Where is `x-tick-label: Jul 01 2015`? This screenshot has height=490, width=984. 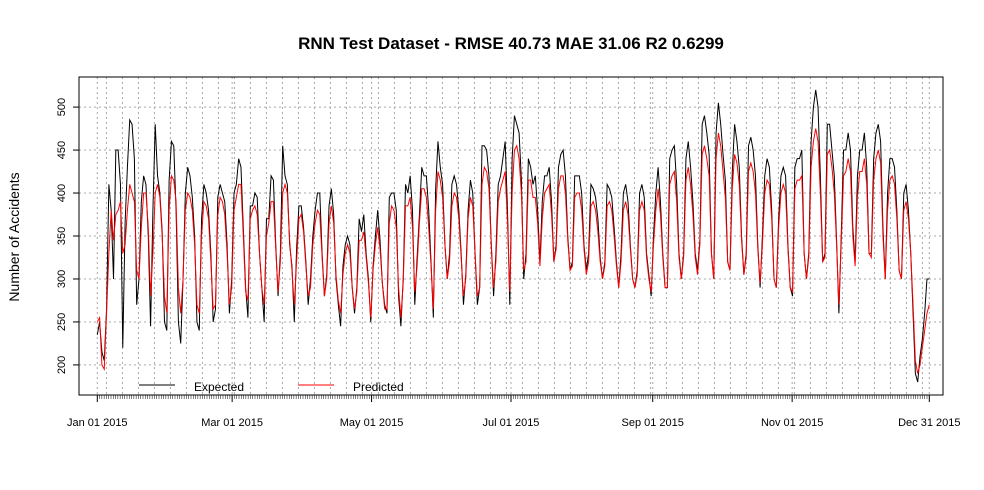
x-tick-label: Jul 01 2015 is located at coordinates (511, 423).